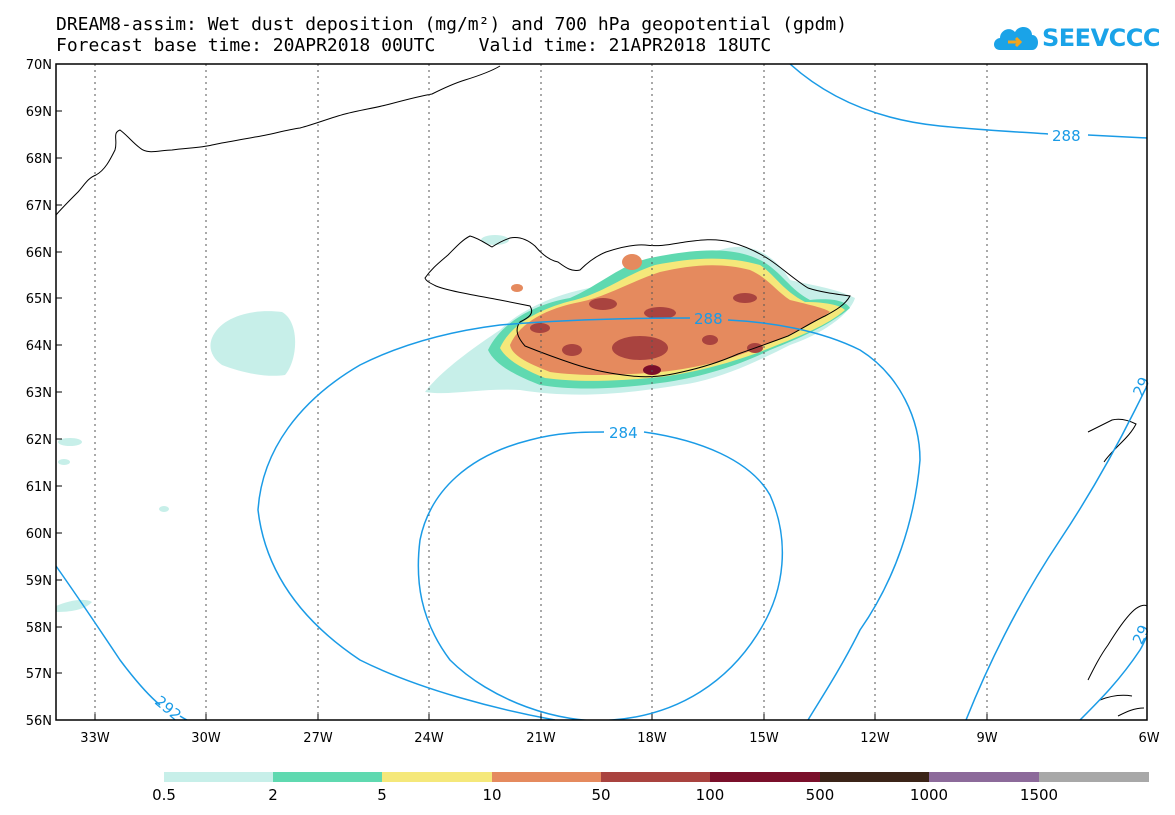 This screenshot has width=1175, height=815. Describe the element at coordinates (491, 795) in the screenshot. I see `legend-label: 10` at that location.